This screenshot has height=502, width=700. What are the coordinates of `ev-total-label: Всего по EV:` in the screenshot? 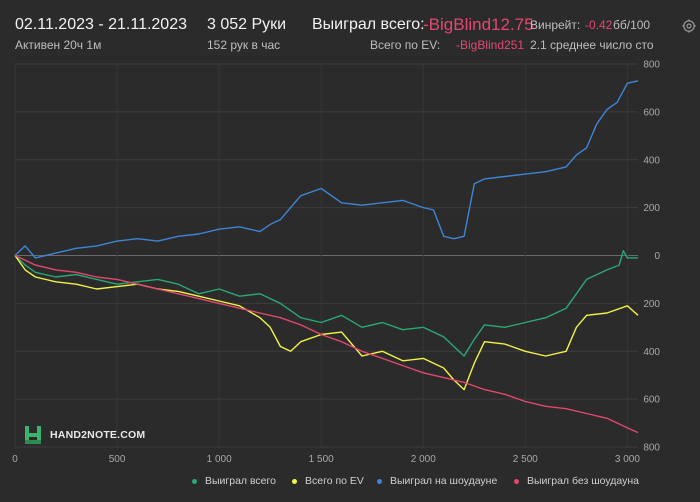 It's located at (405, 45).